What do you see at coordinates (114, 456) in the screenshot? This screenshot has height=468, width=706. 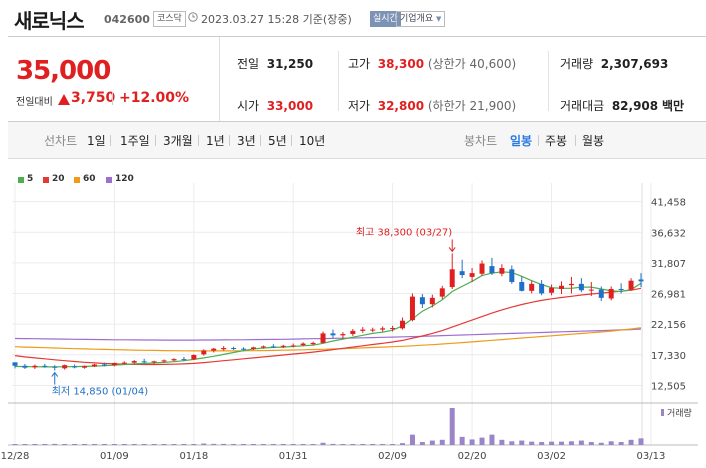 I see `x-tick-label: 01/09` at bounding box center [114, 456].